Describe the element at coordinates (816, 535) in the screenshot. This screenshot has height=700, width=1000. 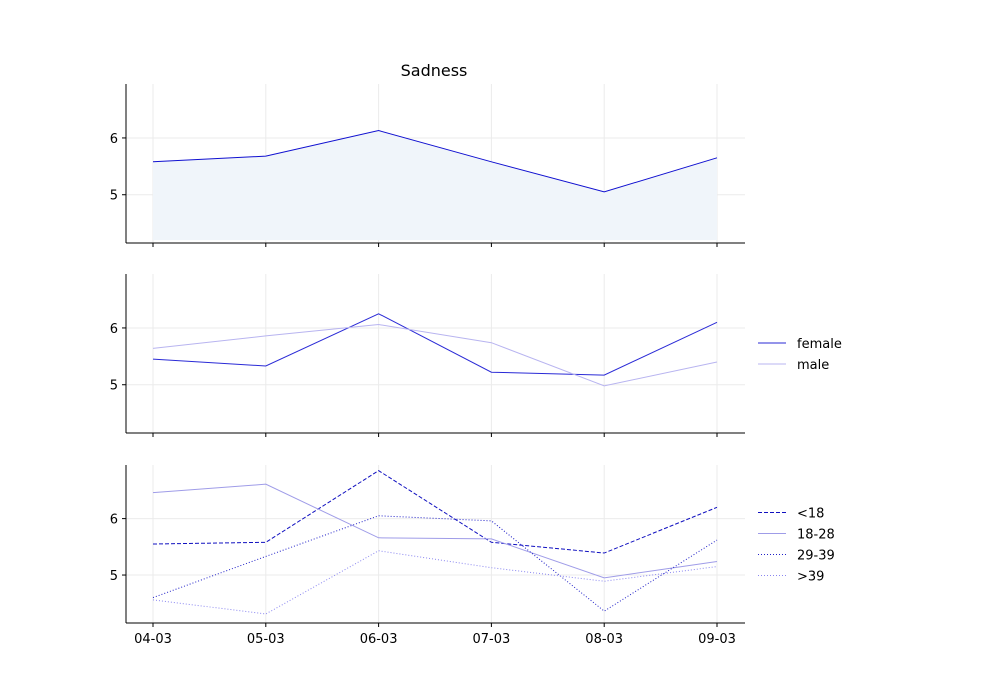
I see `legend-label: 18-28` at that location.